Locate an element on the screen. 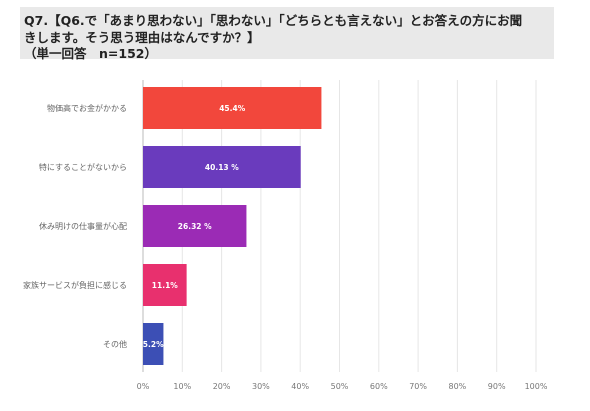 Image resolution: width=590 pixels, height=411 pixels. x-tick-label: 100% is located at coordinates (536, 386).